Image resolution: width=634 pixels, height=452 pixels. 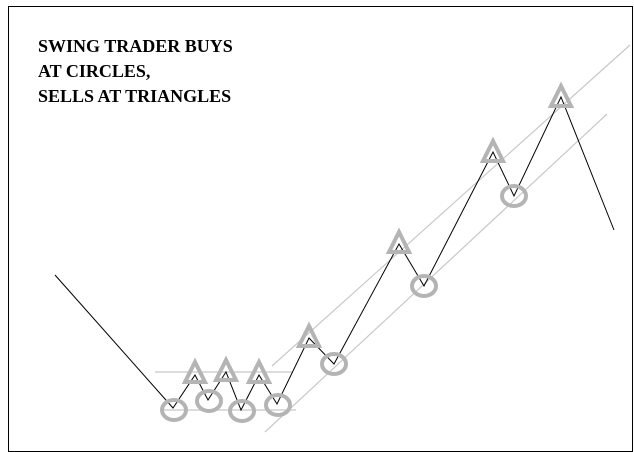 I want to click on title-line: AT CIRCLES,, so click(x=94, y=71).